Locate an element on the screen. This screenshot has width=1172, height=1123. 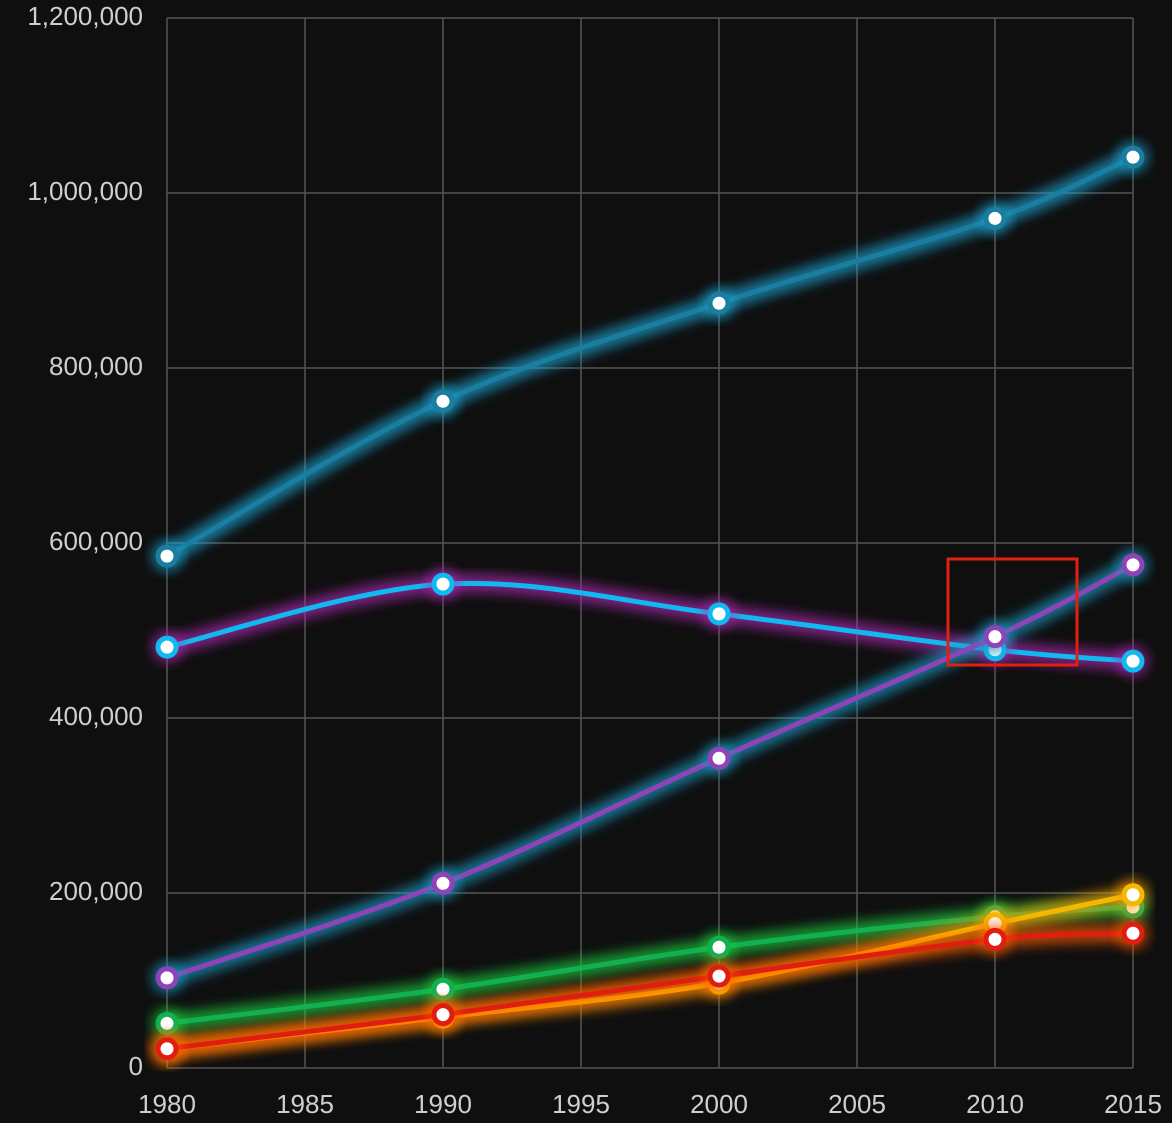
y-tick-label: 1,200,000 is located at coordinates (85, 16).